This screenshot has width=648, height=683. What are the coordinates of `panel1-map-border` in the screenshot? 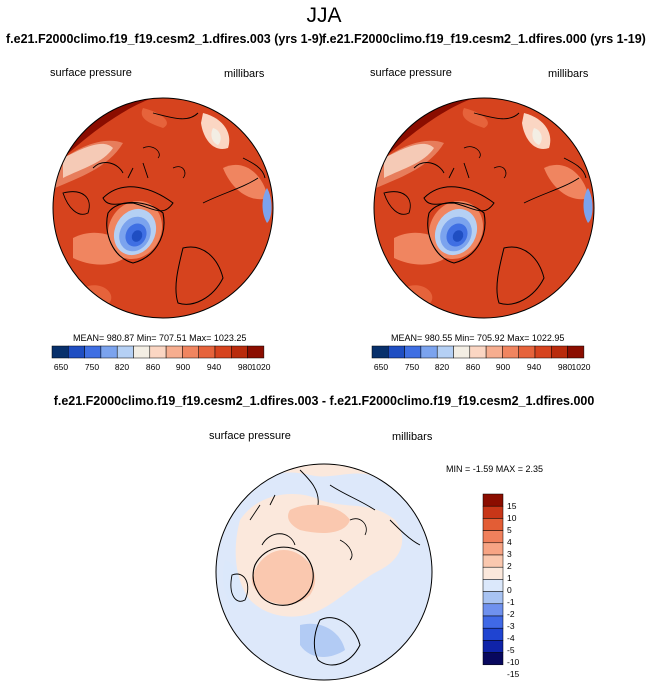 It's located at (163, 208).